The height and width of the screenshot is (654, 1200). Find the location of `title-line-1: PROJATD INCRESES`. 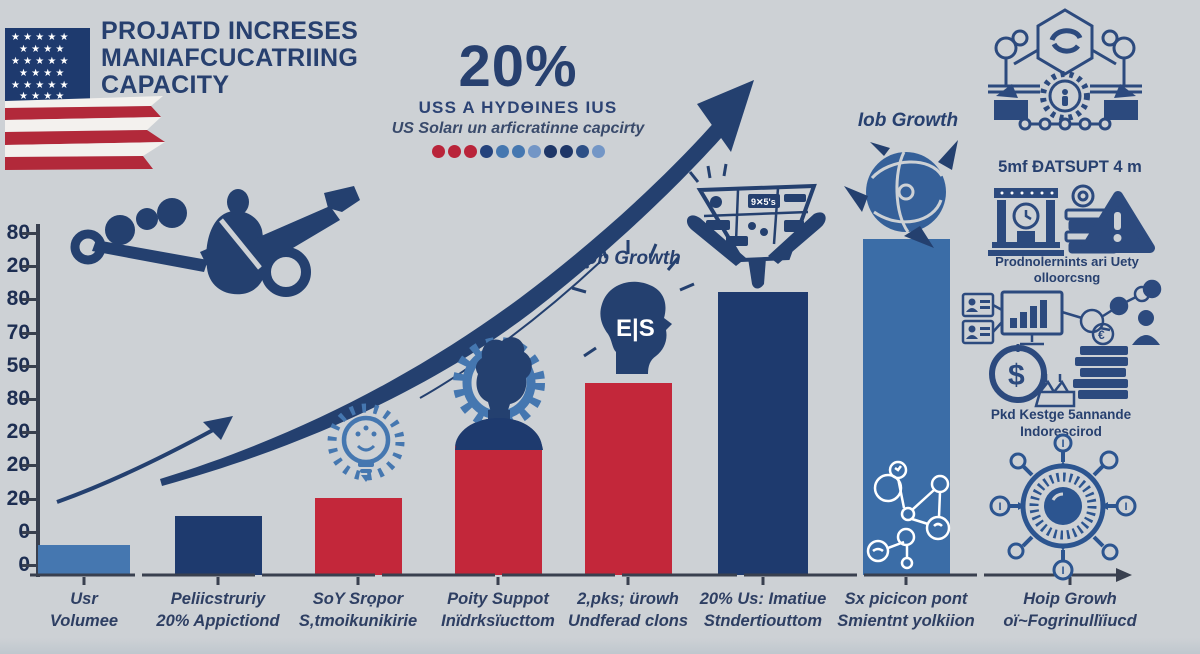

title-line-1: PROJATD INCRESES is located at coordinates (230, 31).